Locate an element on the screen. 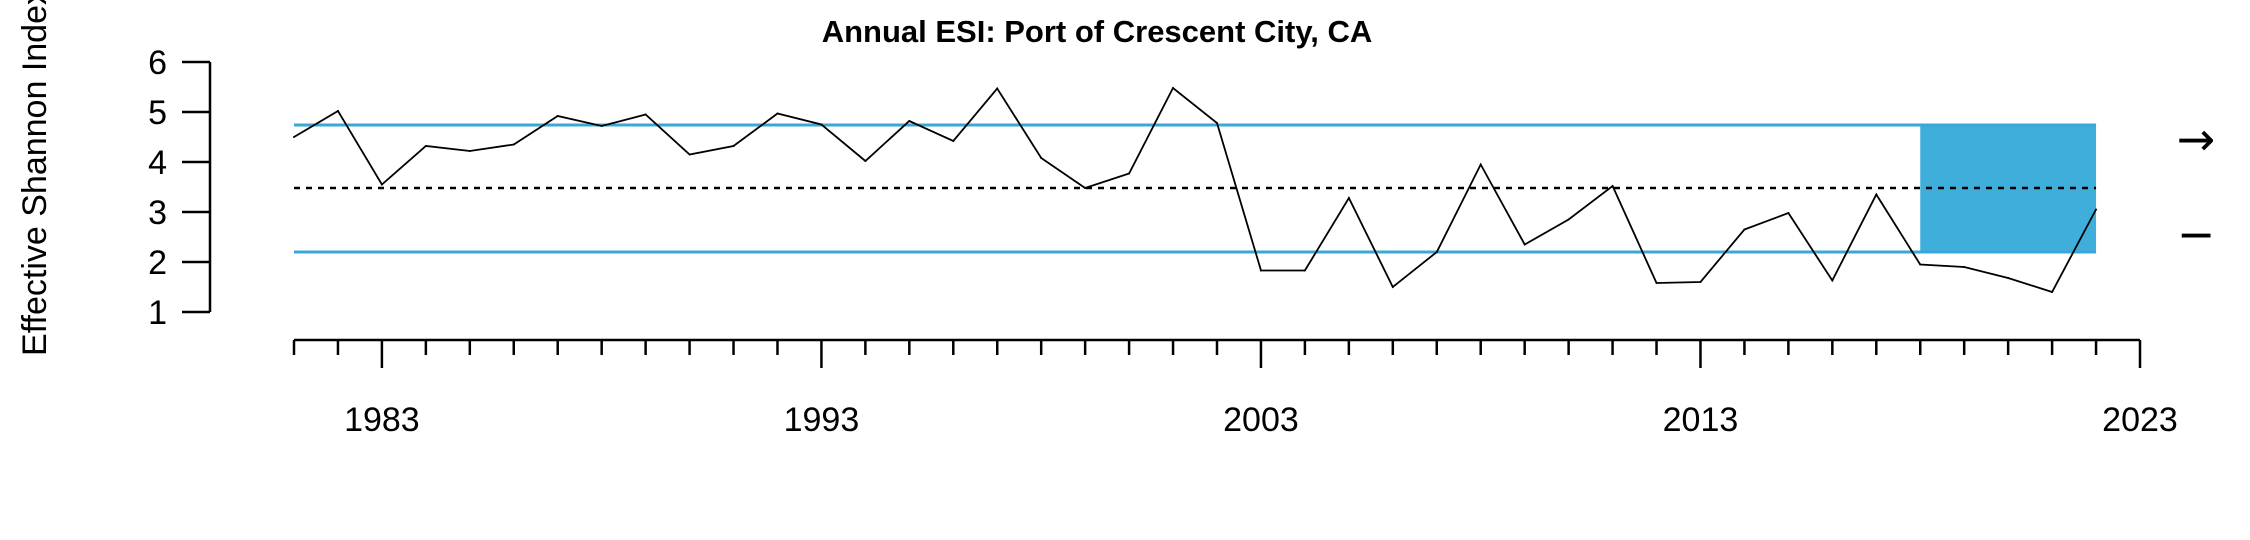 This screenshot has height=540, width=2250. y-axis-label: Effective Shannon Index is located at coordinates (35, 178).